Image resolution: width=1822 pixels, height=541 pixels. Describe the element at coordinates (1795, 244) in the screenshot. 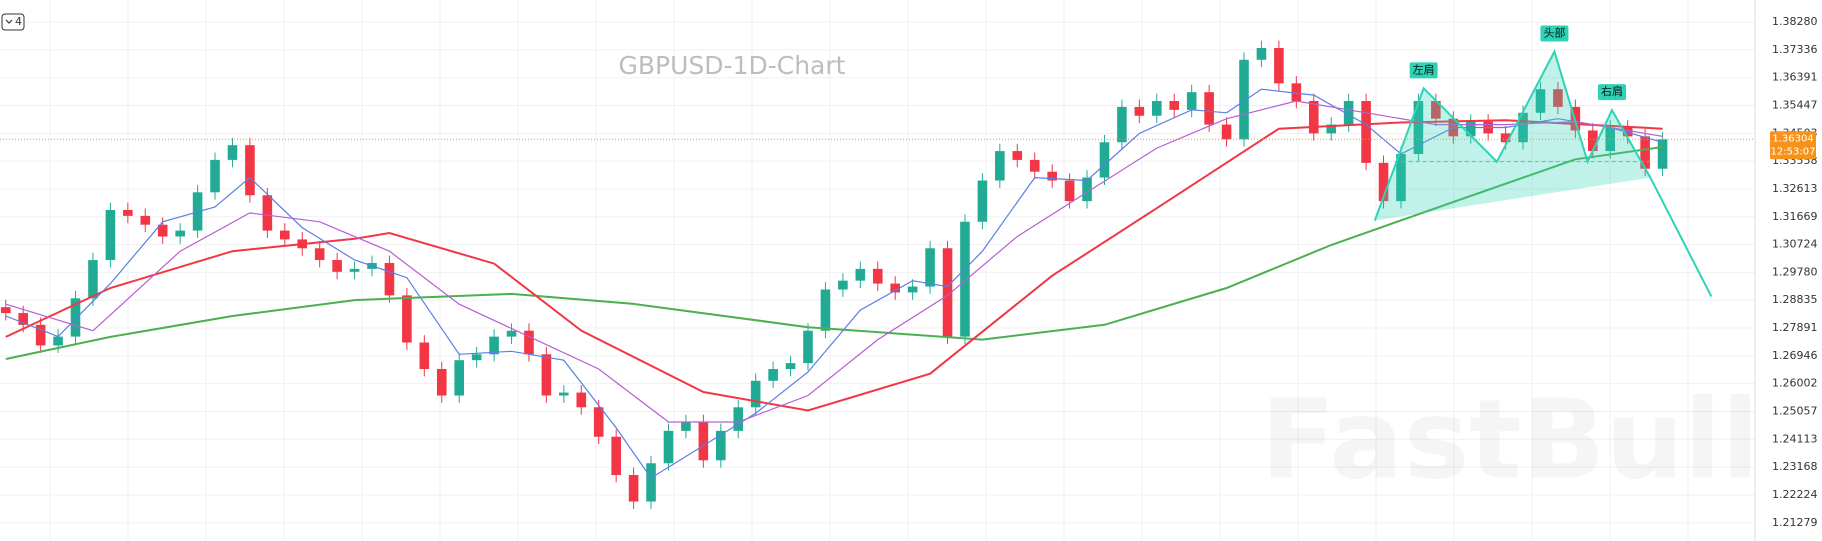

I see `y-tick-label: 1.30724` at that location.